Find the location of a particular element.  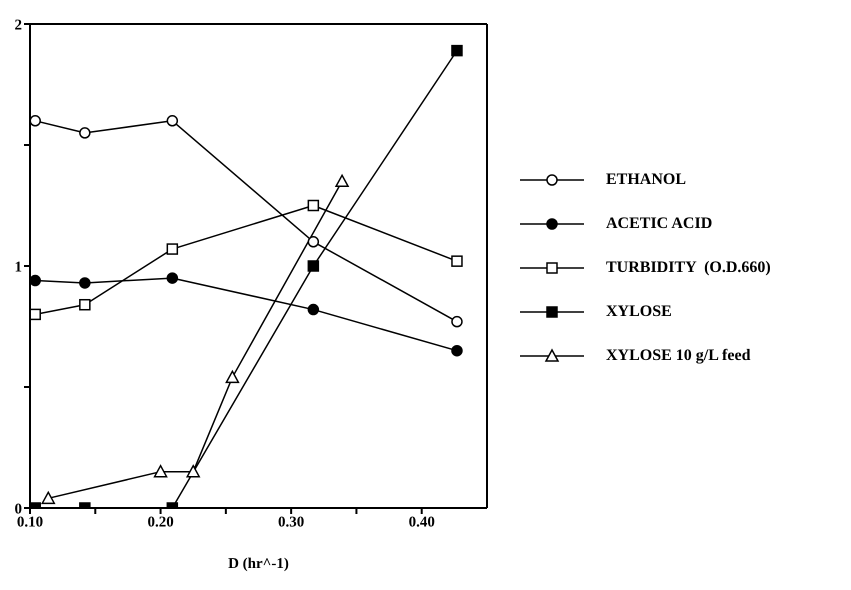

x-tick-label: 0.20 is located at coordinates (160, 522).